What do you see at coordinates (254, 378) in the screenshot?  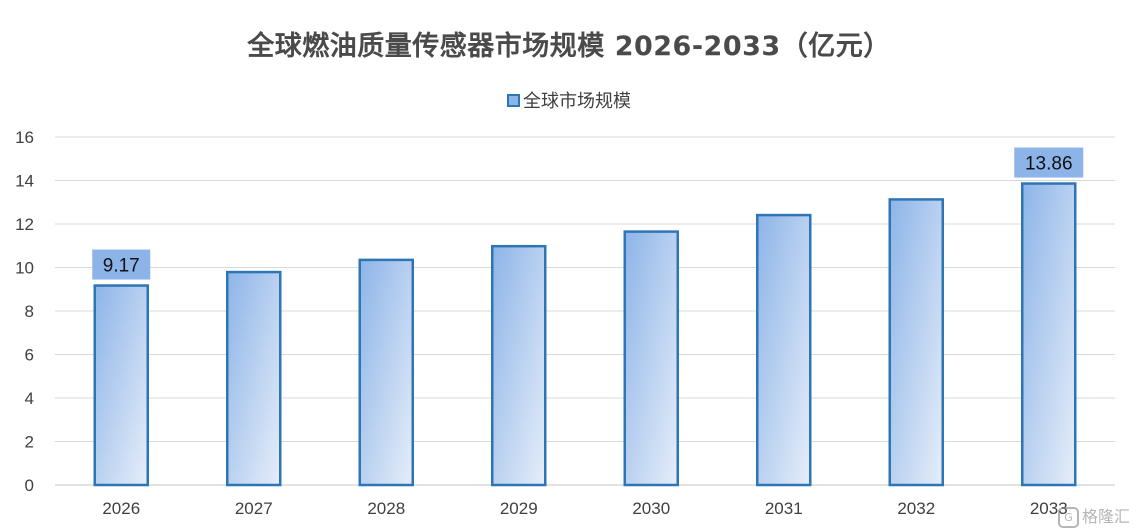 I see `bar-2027` at bounding box center [254, 378].